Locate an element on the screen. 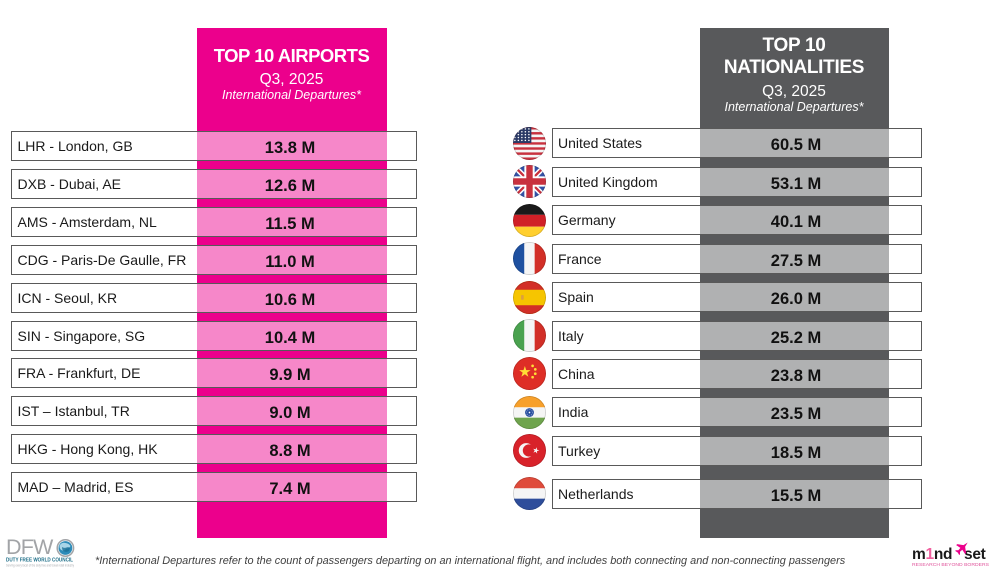 This screenshot has height=575, width=1000. svg-text: set is located at coordinates (975, 554).